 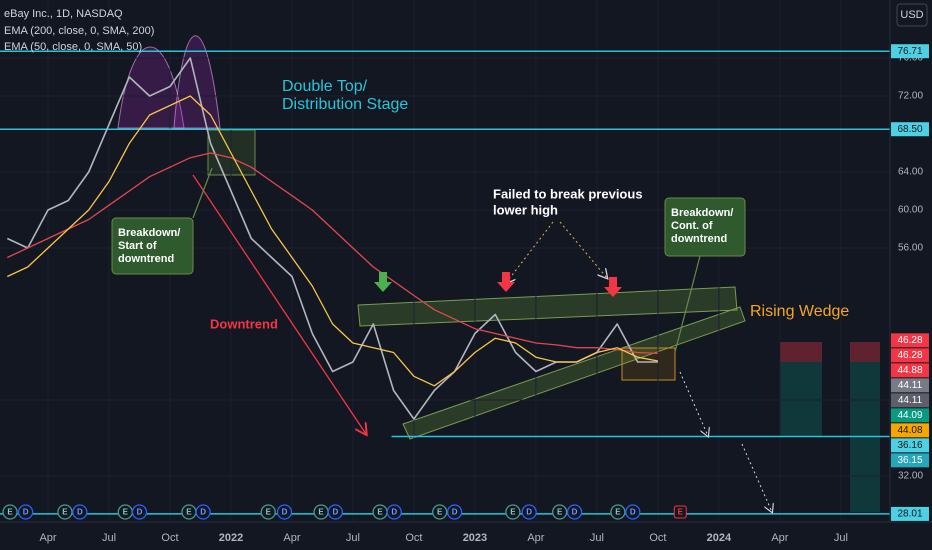 What do you see at coordinates (79, 31) in the screenshot?
I see `legend-entry: EMA (200, close, 0, SMA, 200)` at bounding box center [79, 31].